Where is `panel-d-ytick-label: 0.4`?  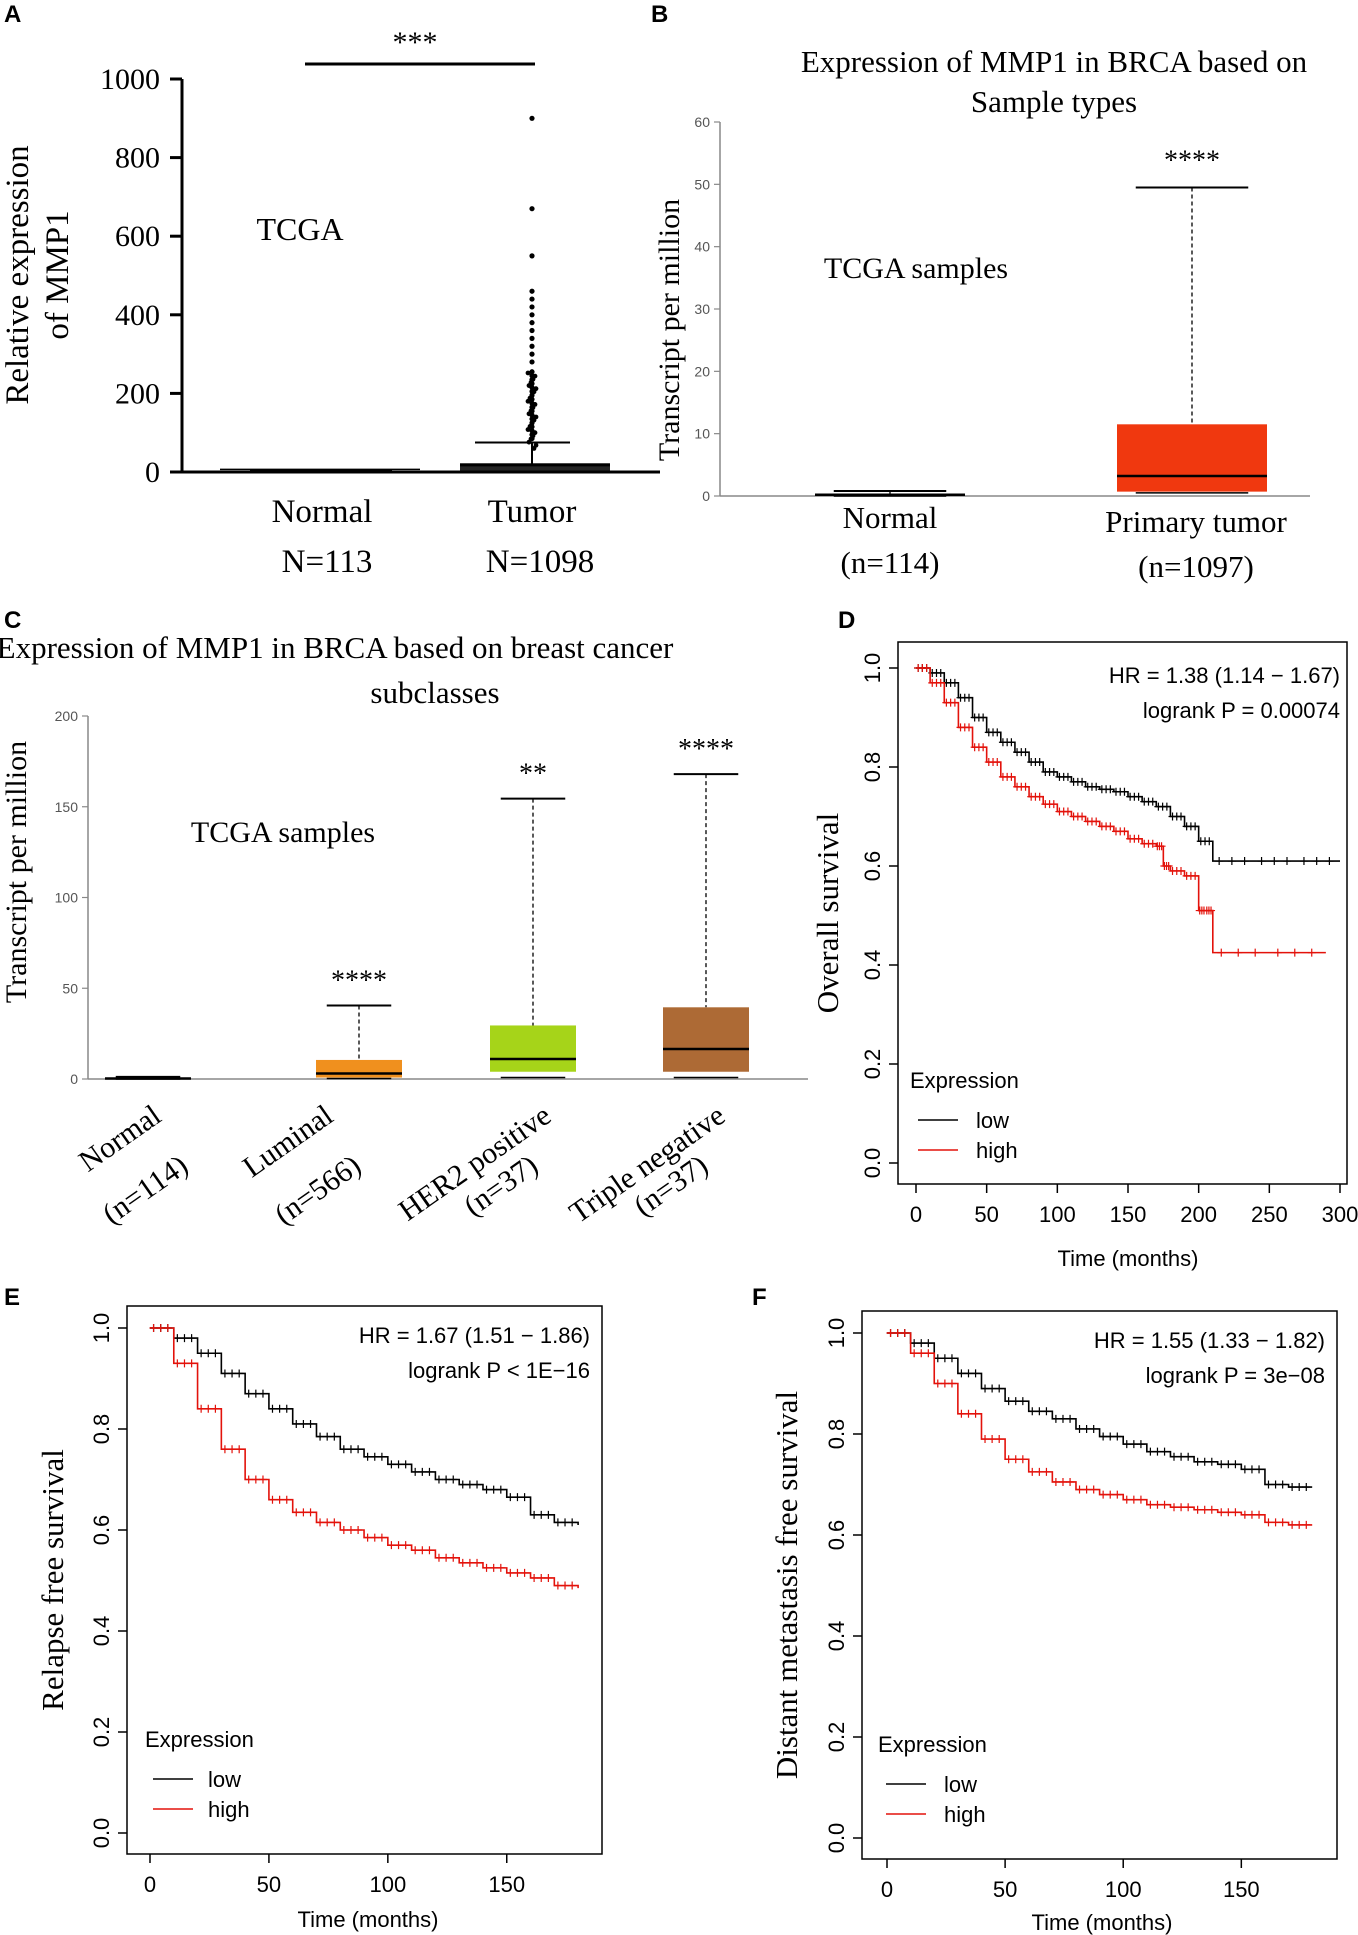 panel-d-ytick-label: 0.4 is located at coordinates (872, 965).